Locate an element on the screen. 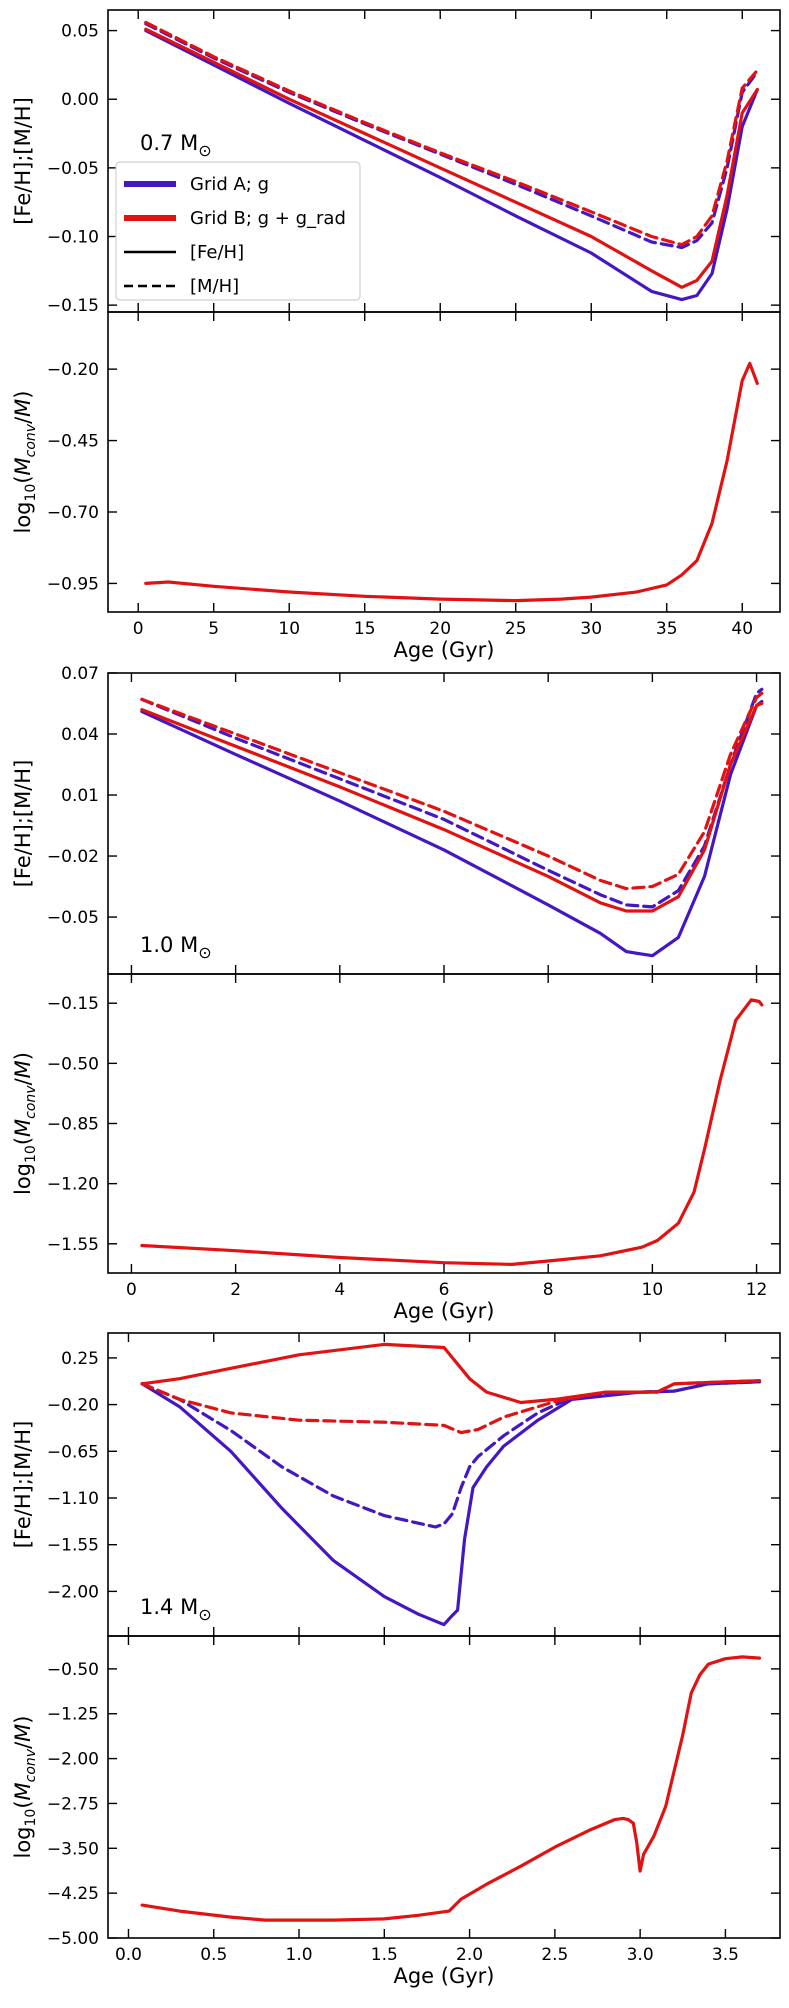 This screenshot has width=789, height=2008. x-tick-label: 25 is located at coordinates (516, 629).